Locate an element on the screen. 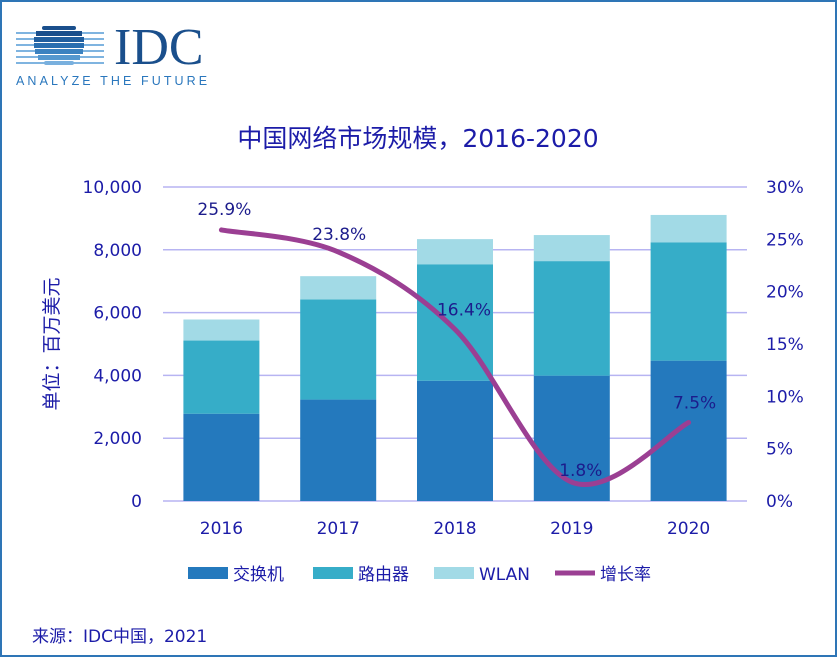 Image resolution: width=837 pixels, height=657 pixels. y2-tick-label: 10% is located at coordinates (785, 397).